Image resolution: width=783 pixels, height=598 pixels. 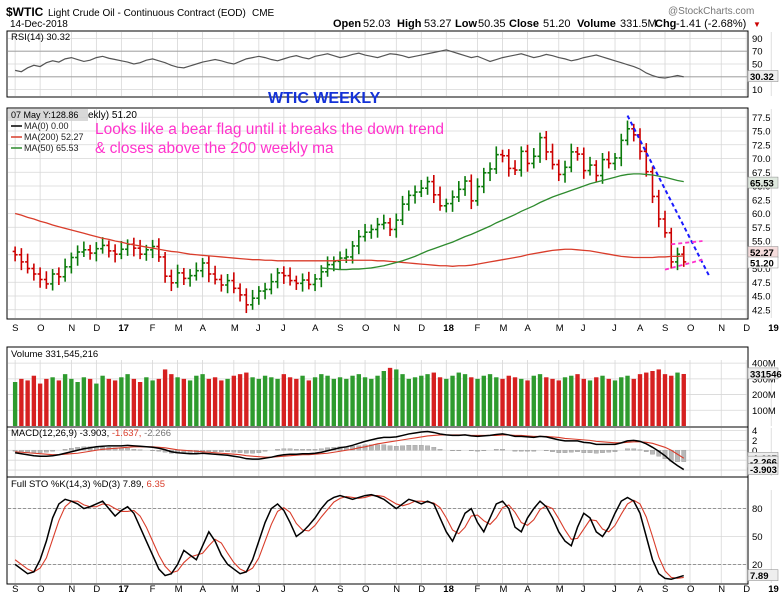 I want to click on sto-value-label: 7.89, so click(x=759, y=576).